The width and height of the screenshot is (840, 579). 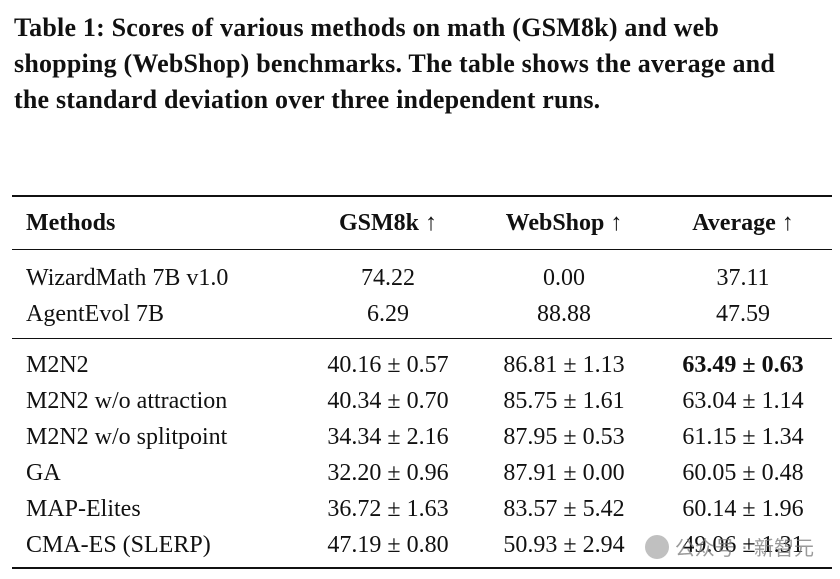 I want to click on method-cell: M2N2, so click(x=57, y=364).